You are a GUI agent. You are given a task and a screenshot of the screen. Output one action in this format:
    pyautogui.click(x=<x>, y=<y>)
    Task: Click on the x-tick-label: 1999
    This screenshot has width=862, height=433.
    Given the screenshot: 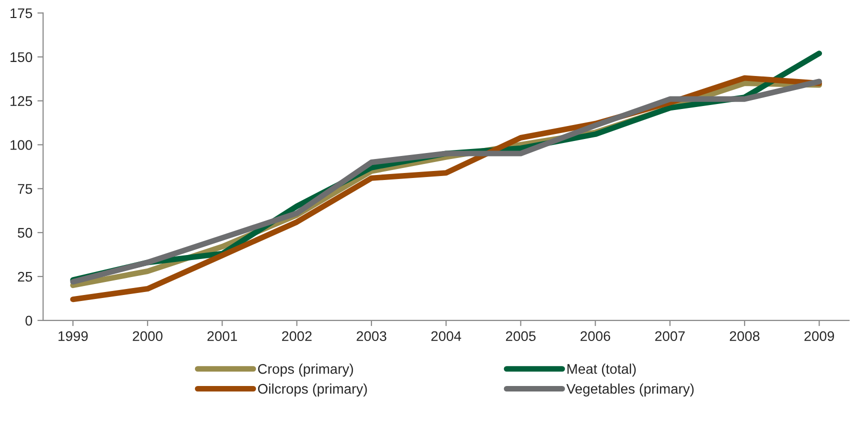 What is the action you would take?
    pyautogui.click(x=73, y=336)
    